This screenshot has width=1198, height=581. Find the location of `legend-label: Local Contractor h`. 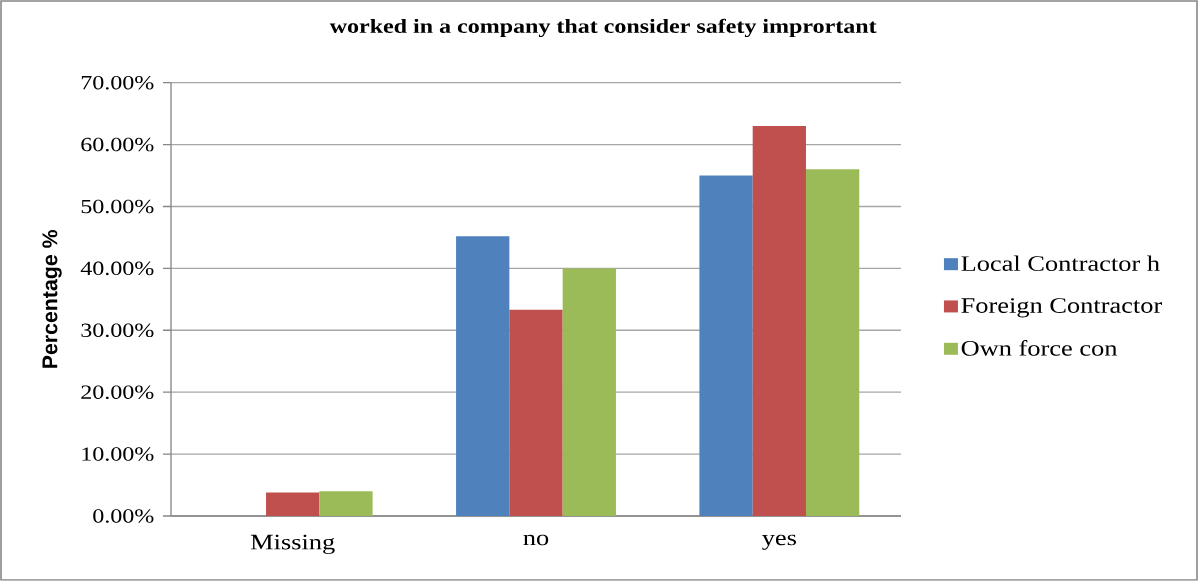

legend-label: Local Contractor h is located at coordinates (1060, 263).